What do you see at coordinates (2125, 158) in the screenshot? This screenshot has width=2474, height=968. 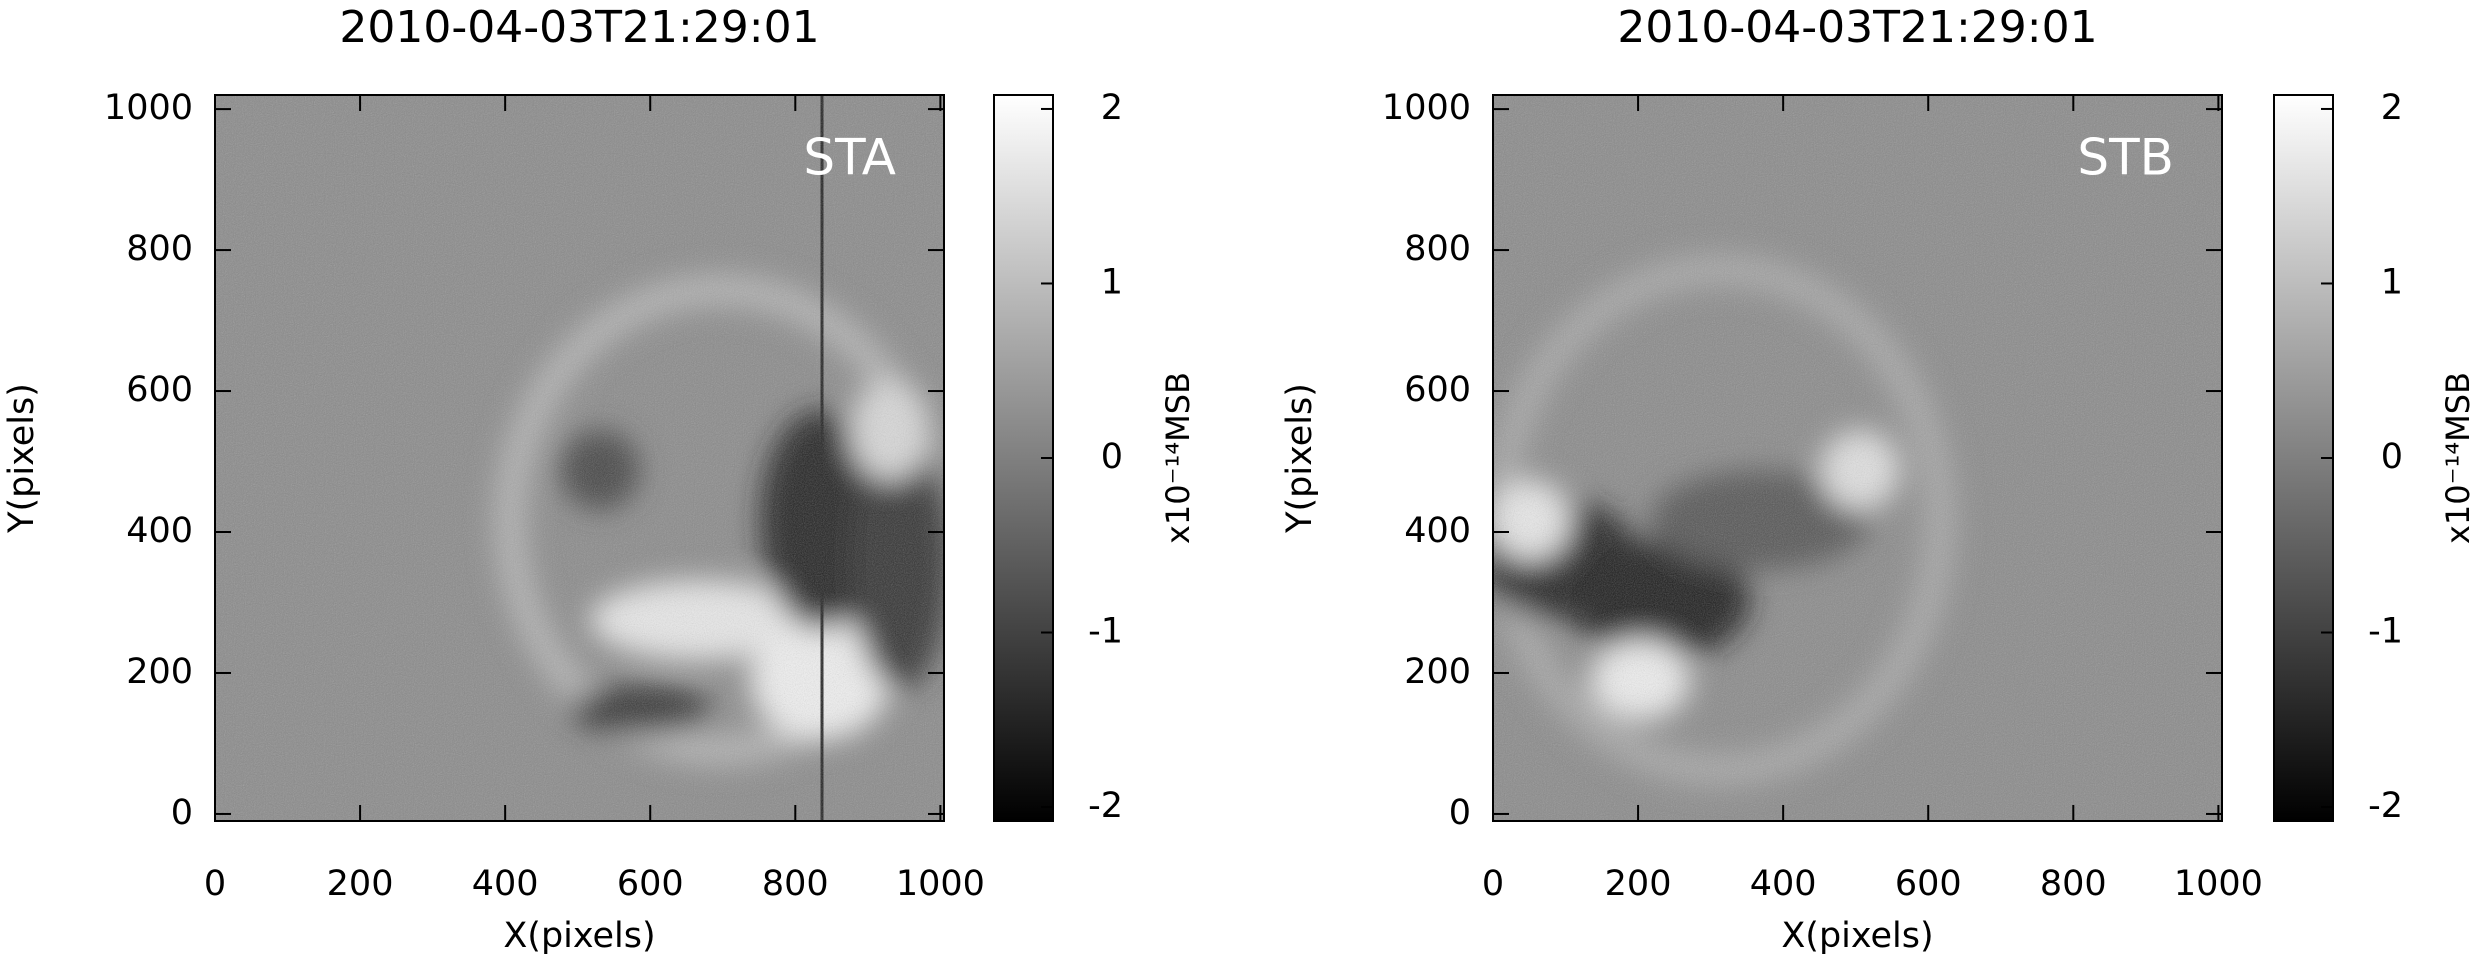 I see `panel-label: STB` at bounding box center [2125, 158].